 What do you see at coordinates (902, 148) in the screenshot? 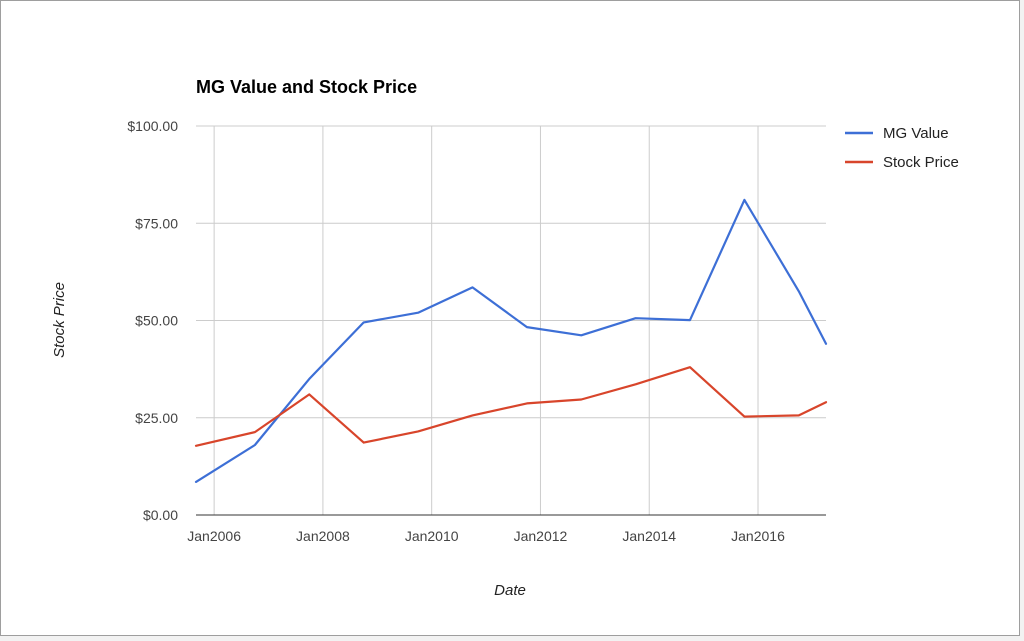
I see `legend: MG Value Stock Price` at bounding box center [902, 148].